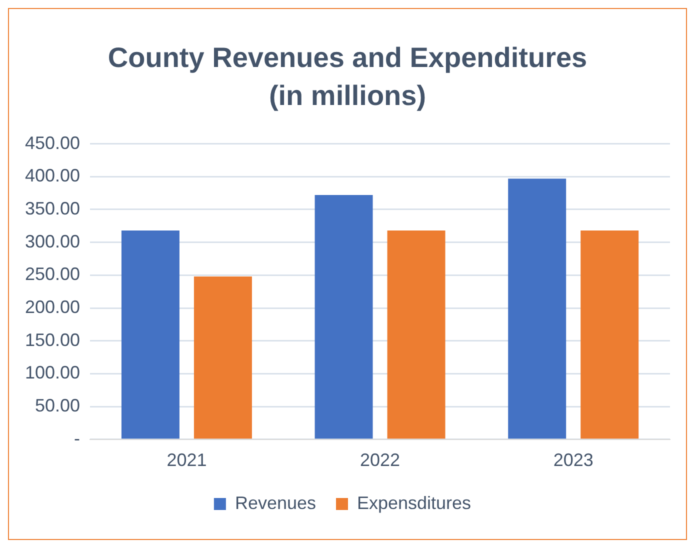  I want to click on y-tick-label: 300.00, so click(52, 241).